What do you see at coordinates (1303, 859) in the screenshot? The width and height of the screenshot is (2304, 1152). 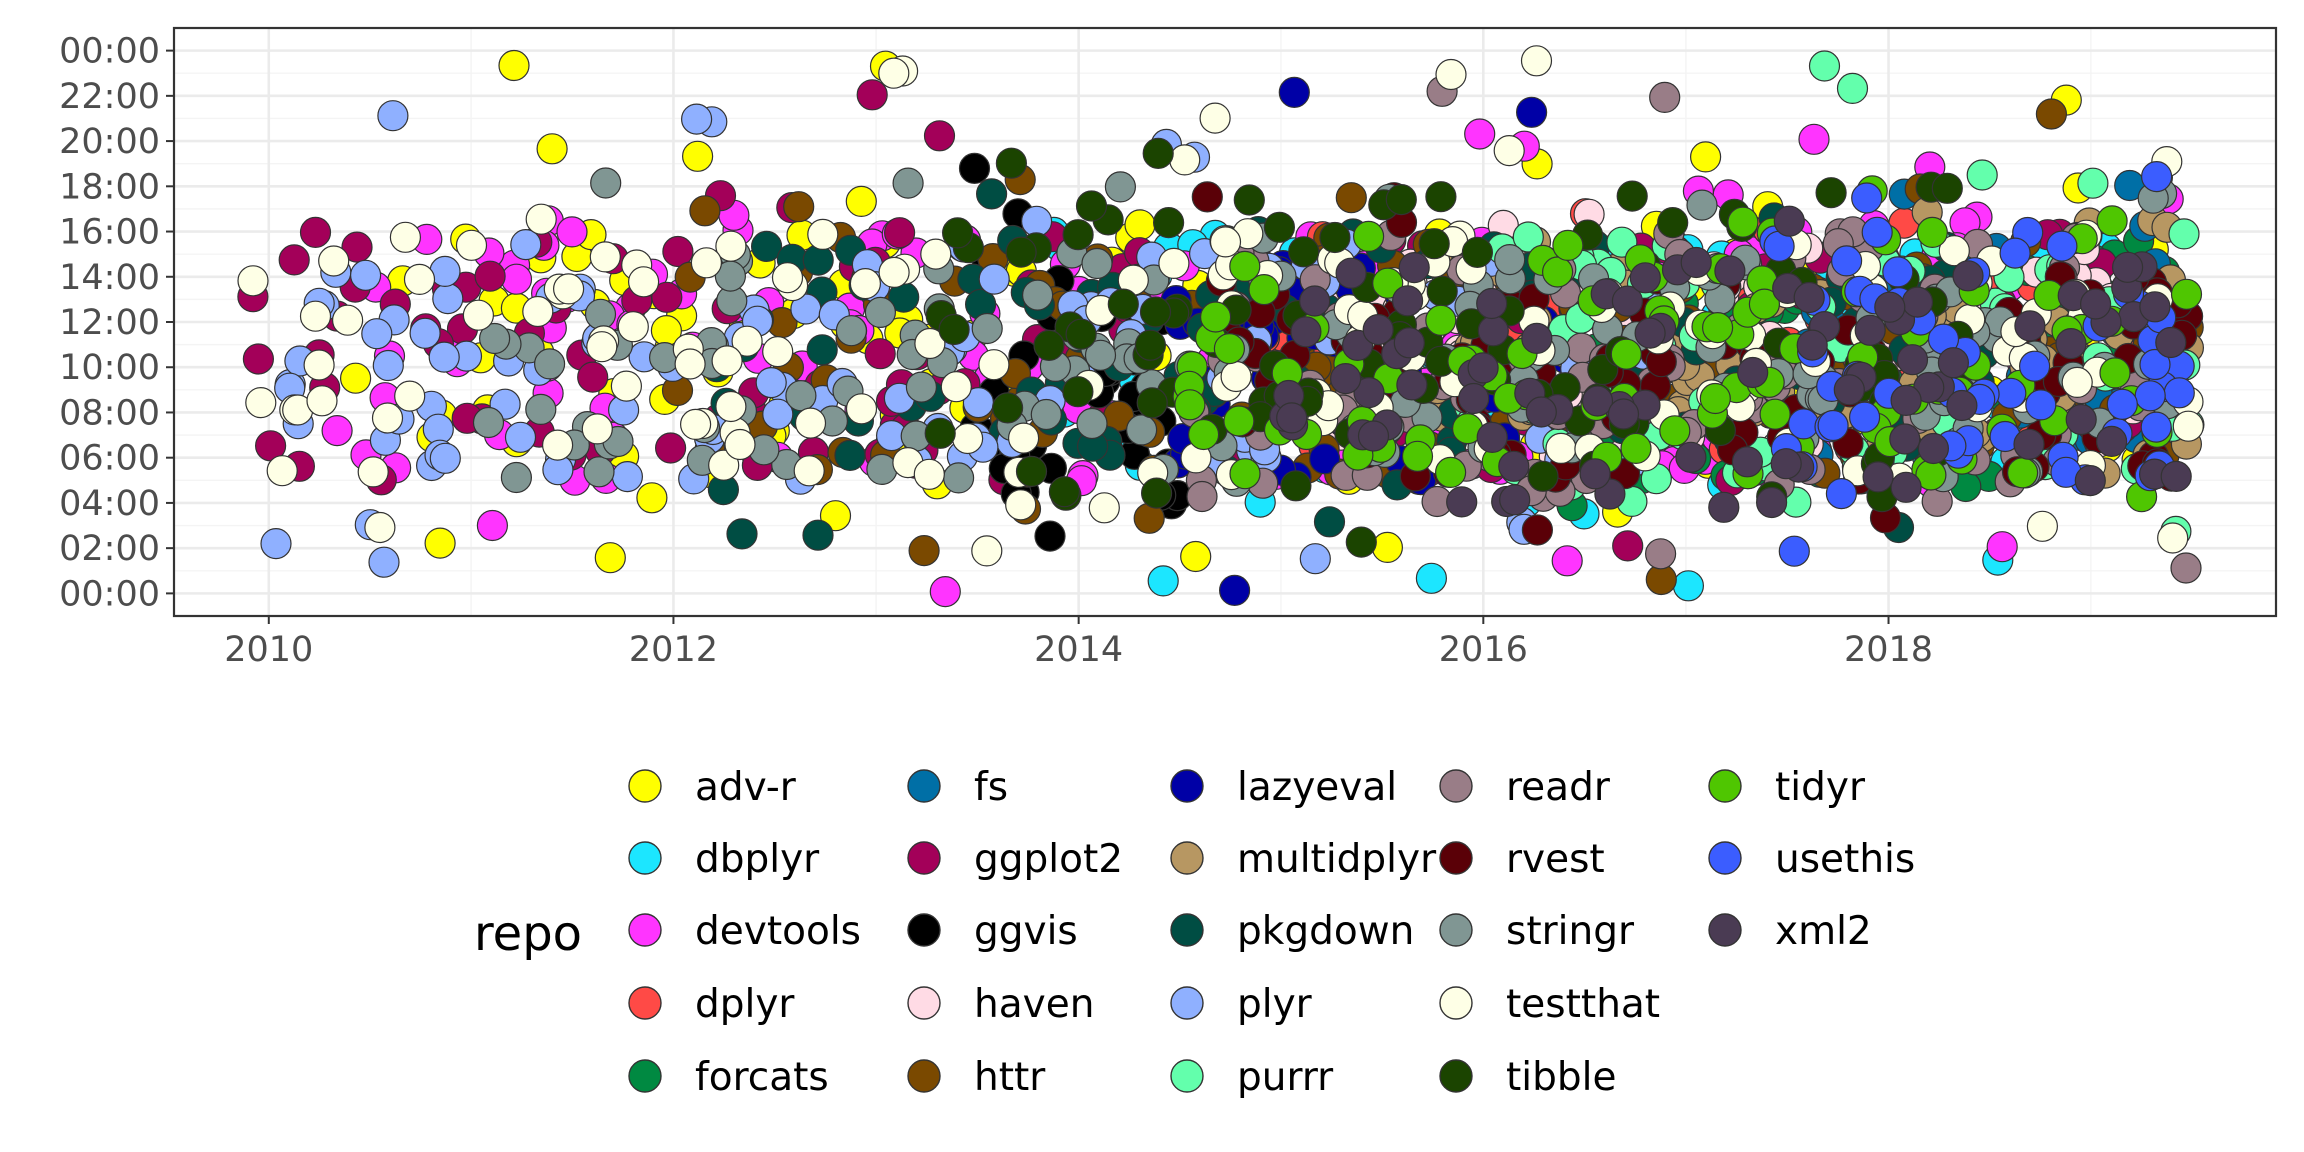 I see `legend-item-multidplyr: multidplyr` at bounding box center [1303, 859].